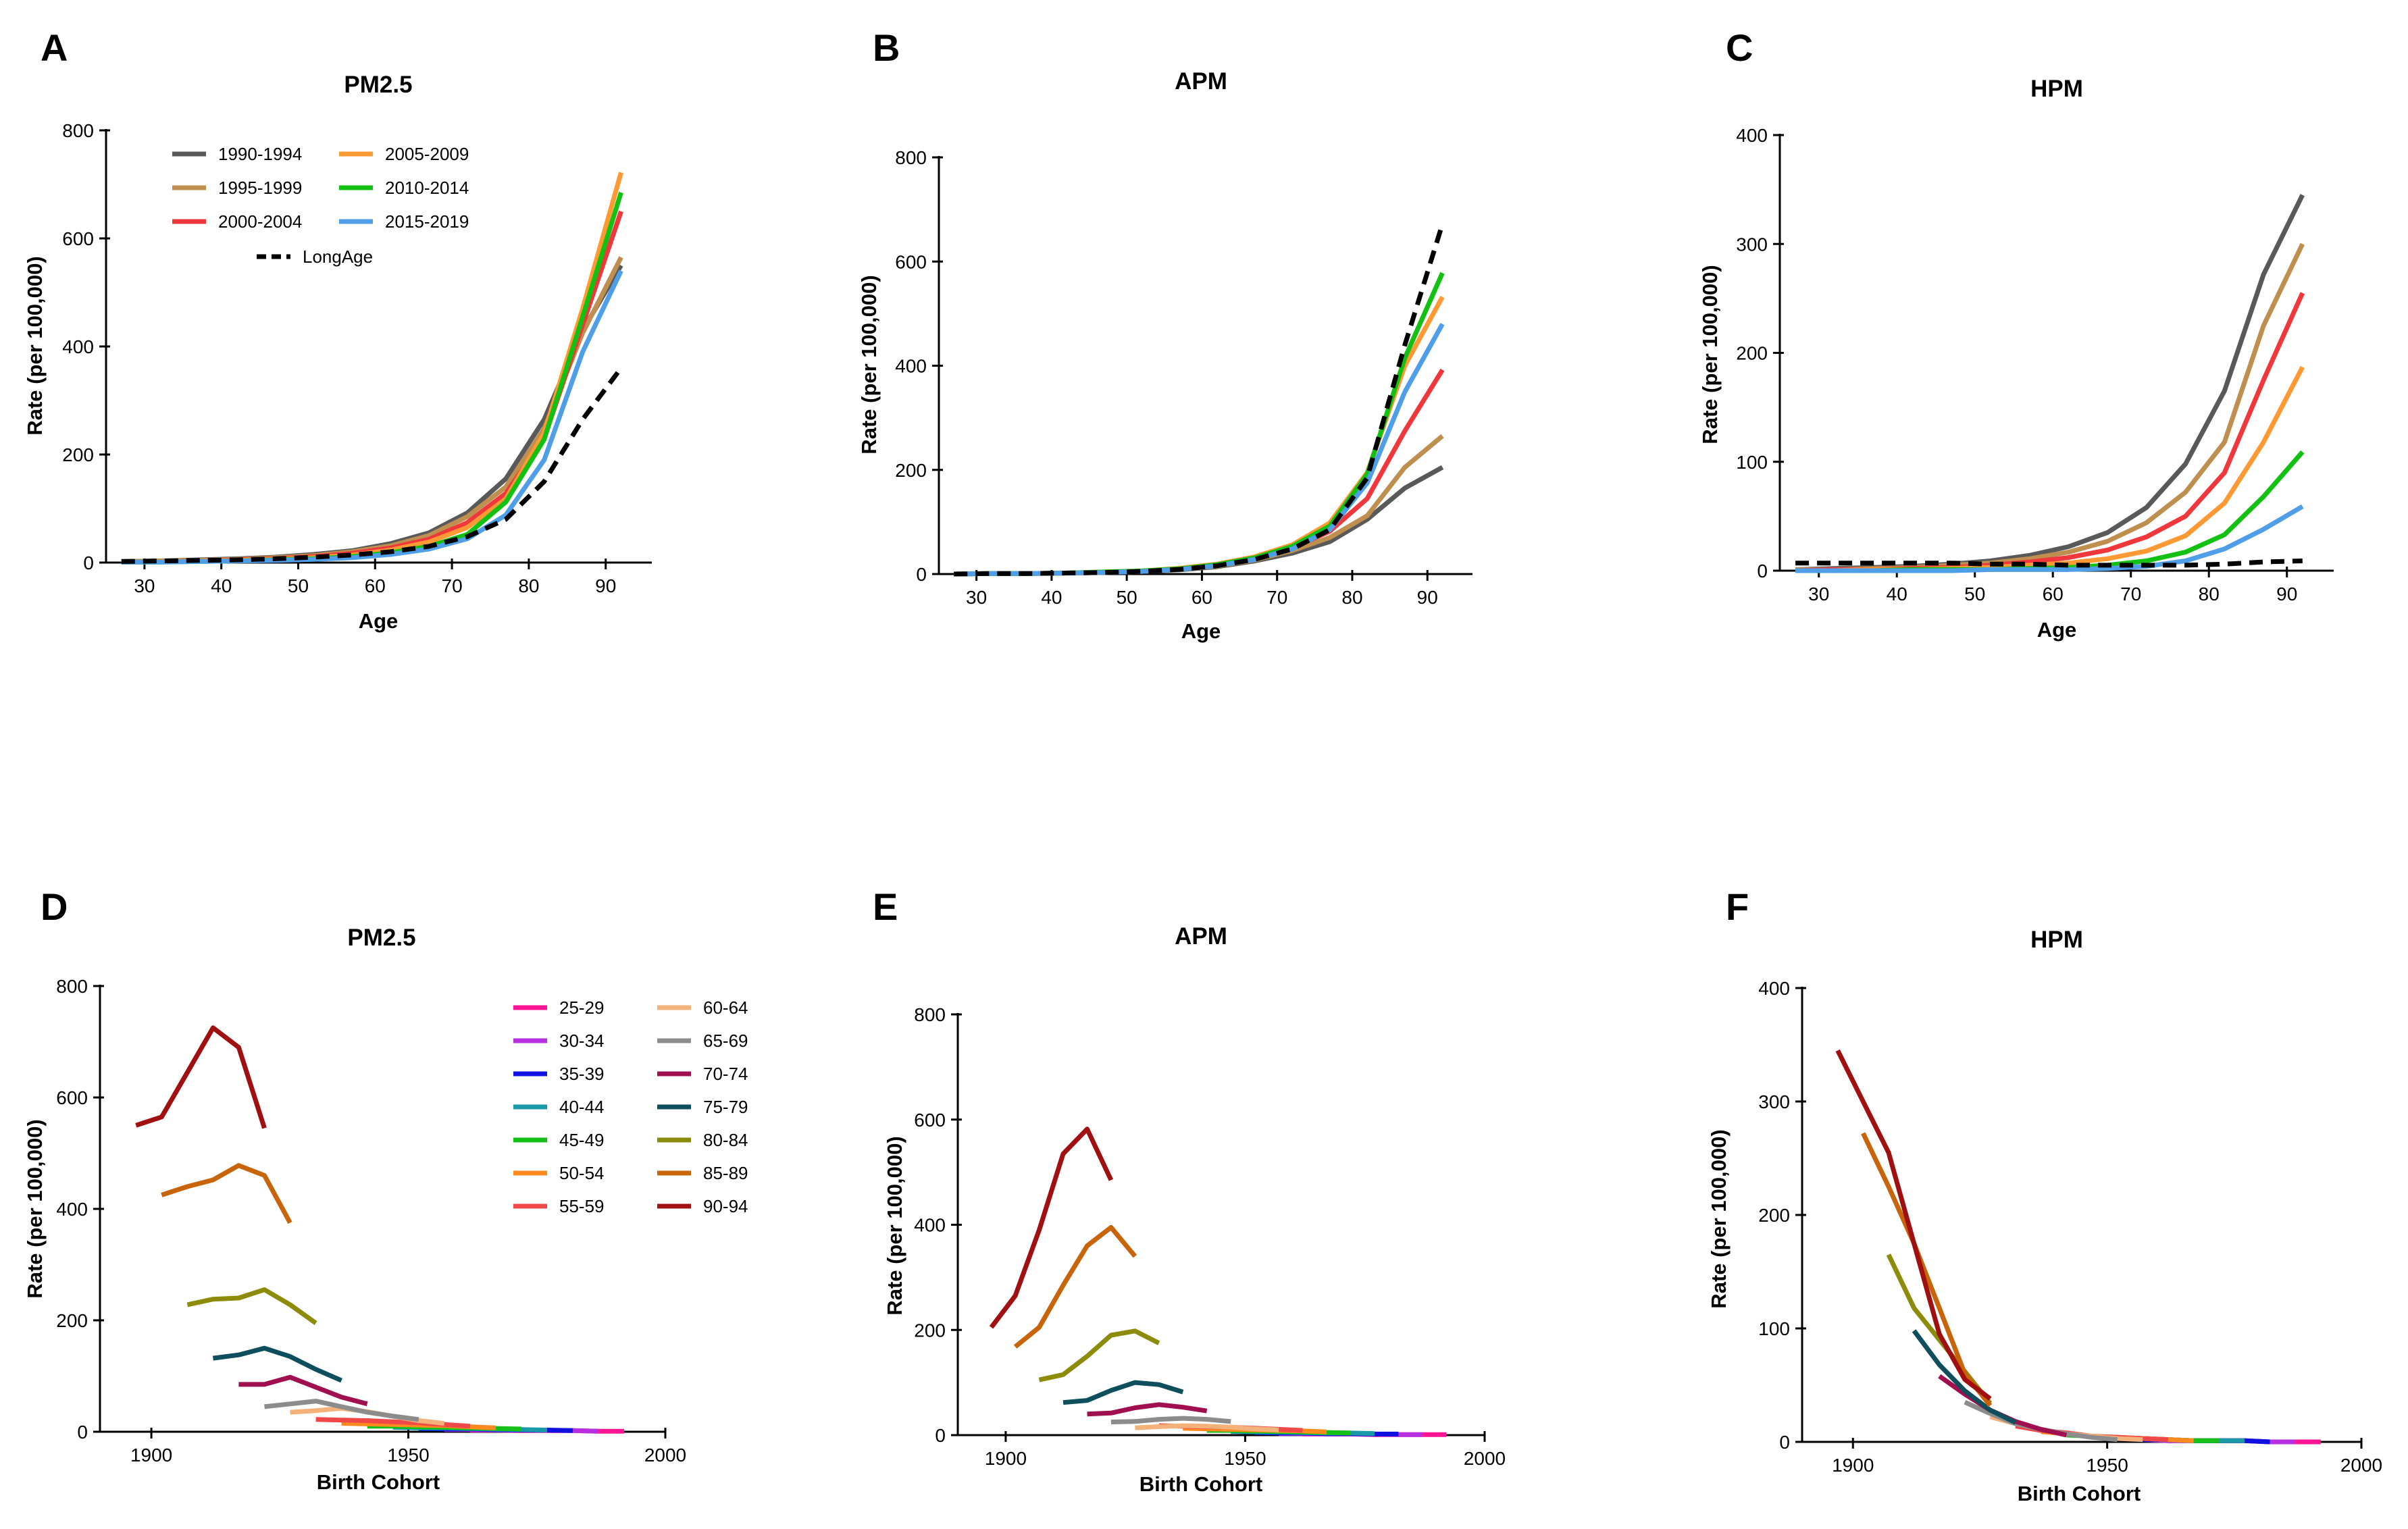  What do you see at coordinates (725, 1206) in the screenshot?
I see `legend-label-d-90-94: 90-94` at bounding box center [725, 1206].